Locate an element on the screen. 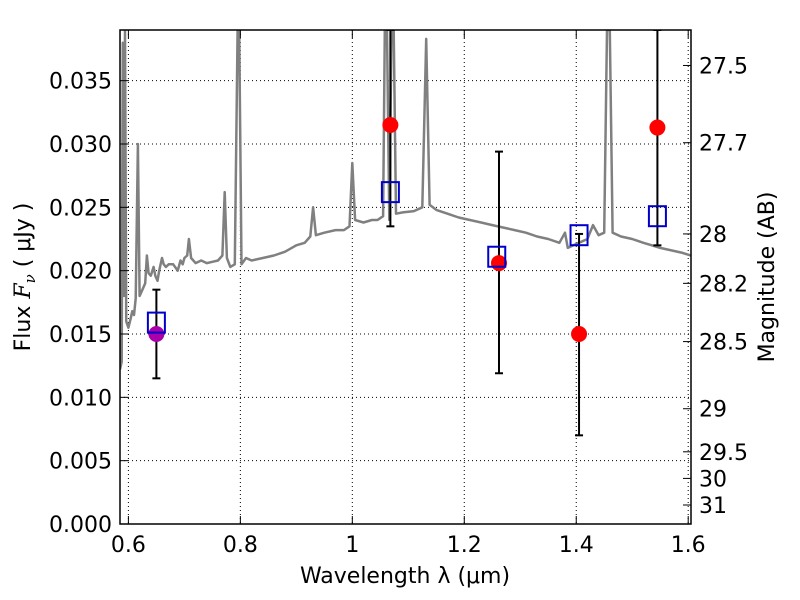  y2-tick-label: 29 is located at coordinates (713, 410).